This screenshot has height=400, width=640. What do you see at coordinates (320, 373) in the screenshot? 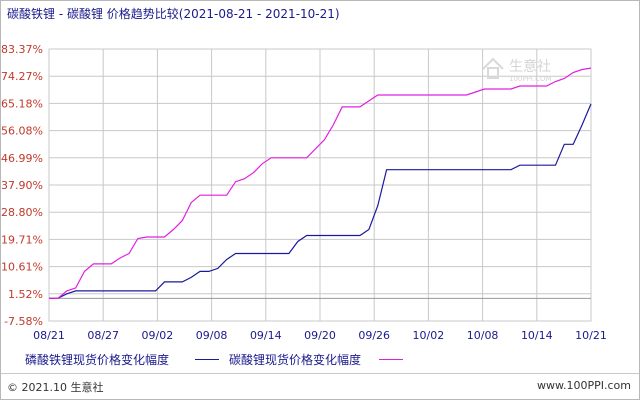
I see `footer-divider` at bounding box center [320, 373].